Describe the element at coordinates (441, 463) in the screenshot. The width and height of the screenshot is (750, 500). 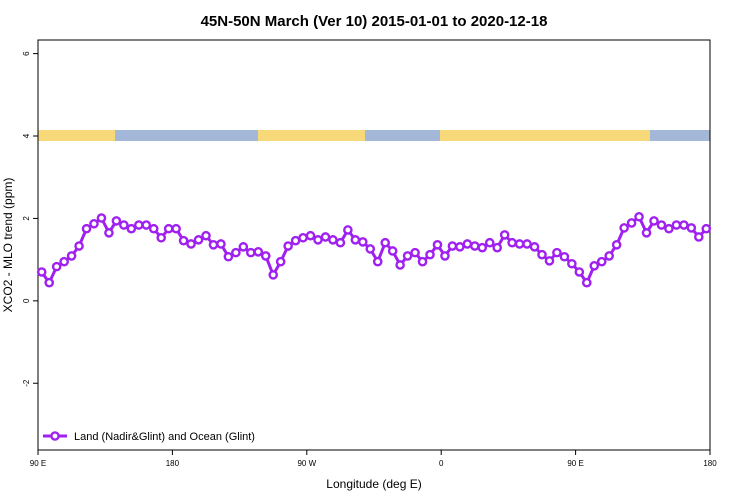
I see `x-tick-label: 0` at that location.